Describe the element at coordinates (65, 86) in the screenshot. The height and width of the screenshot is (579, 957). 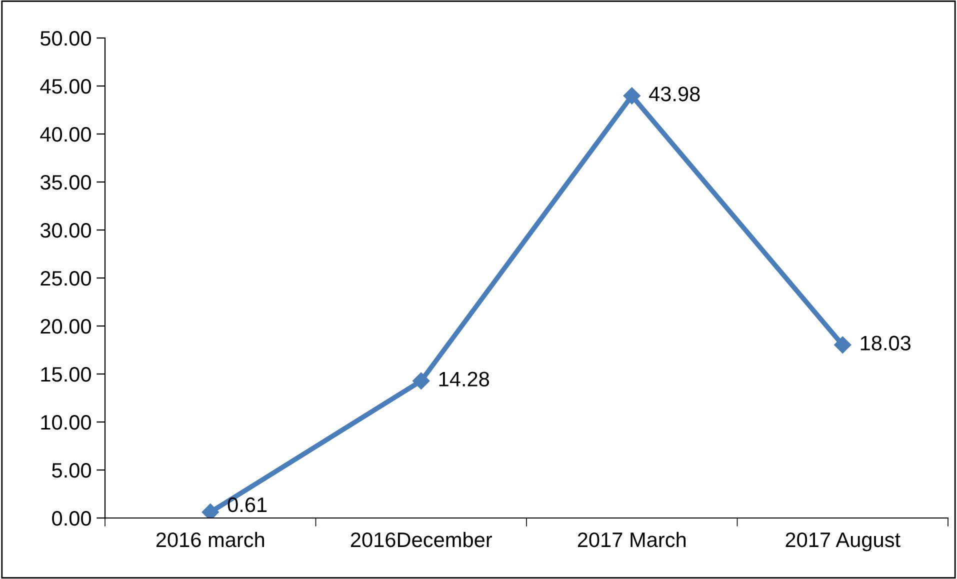
I see `y-tick-label: 45.00` at that location.